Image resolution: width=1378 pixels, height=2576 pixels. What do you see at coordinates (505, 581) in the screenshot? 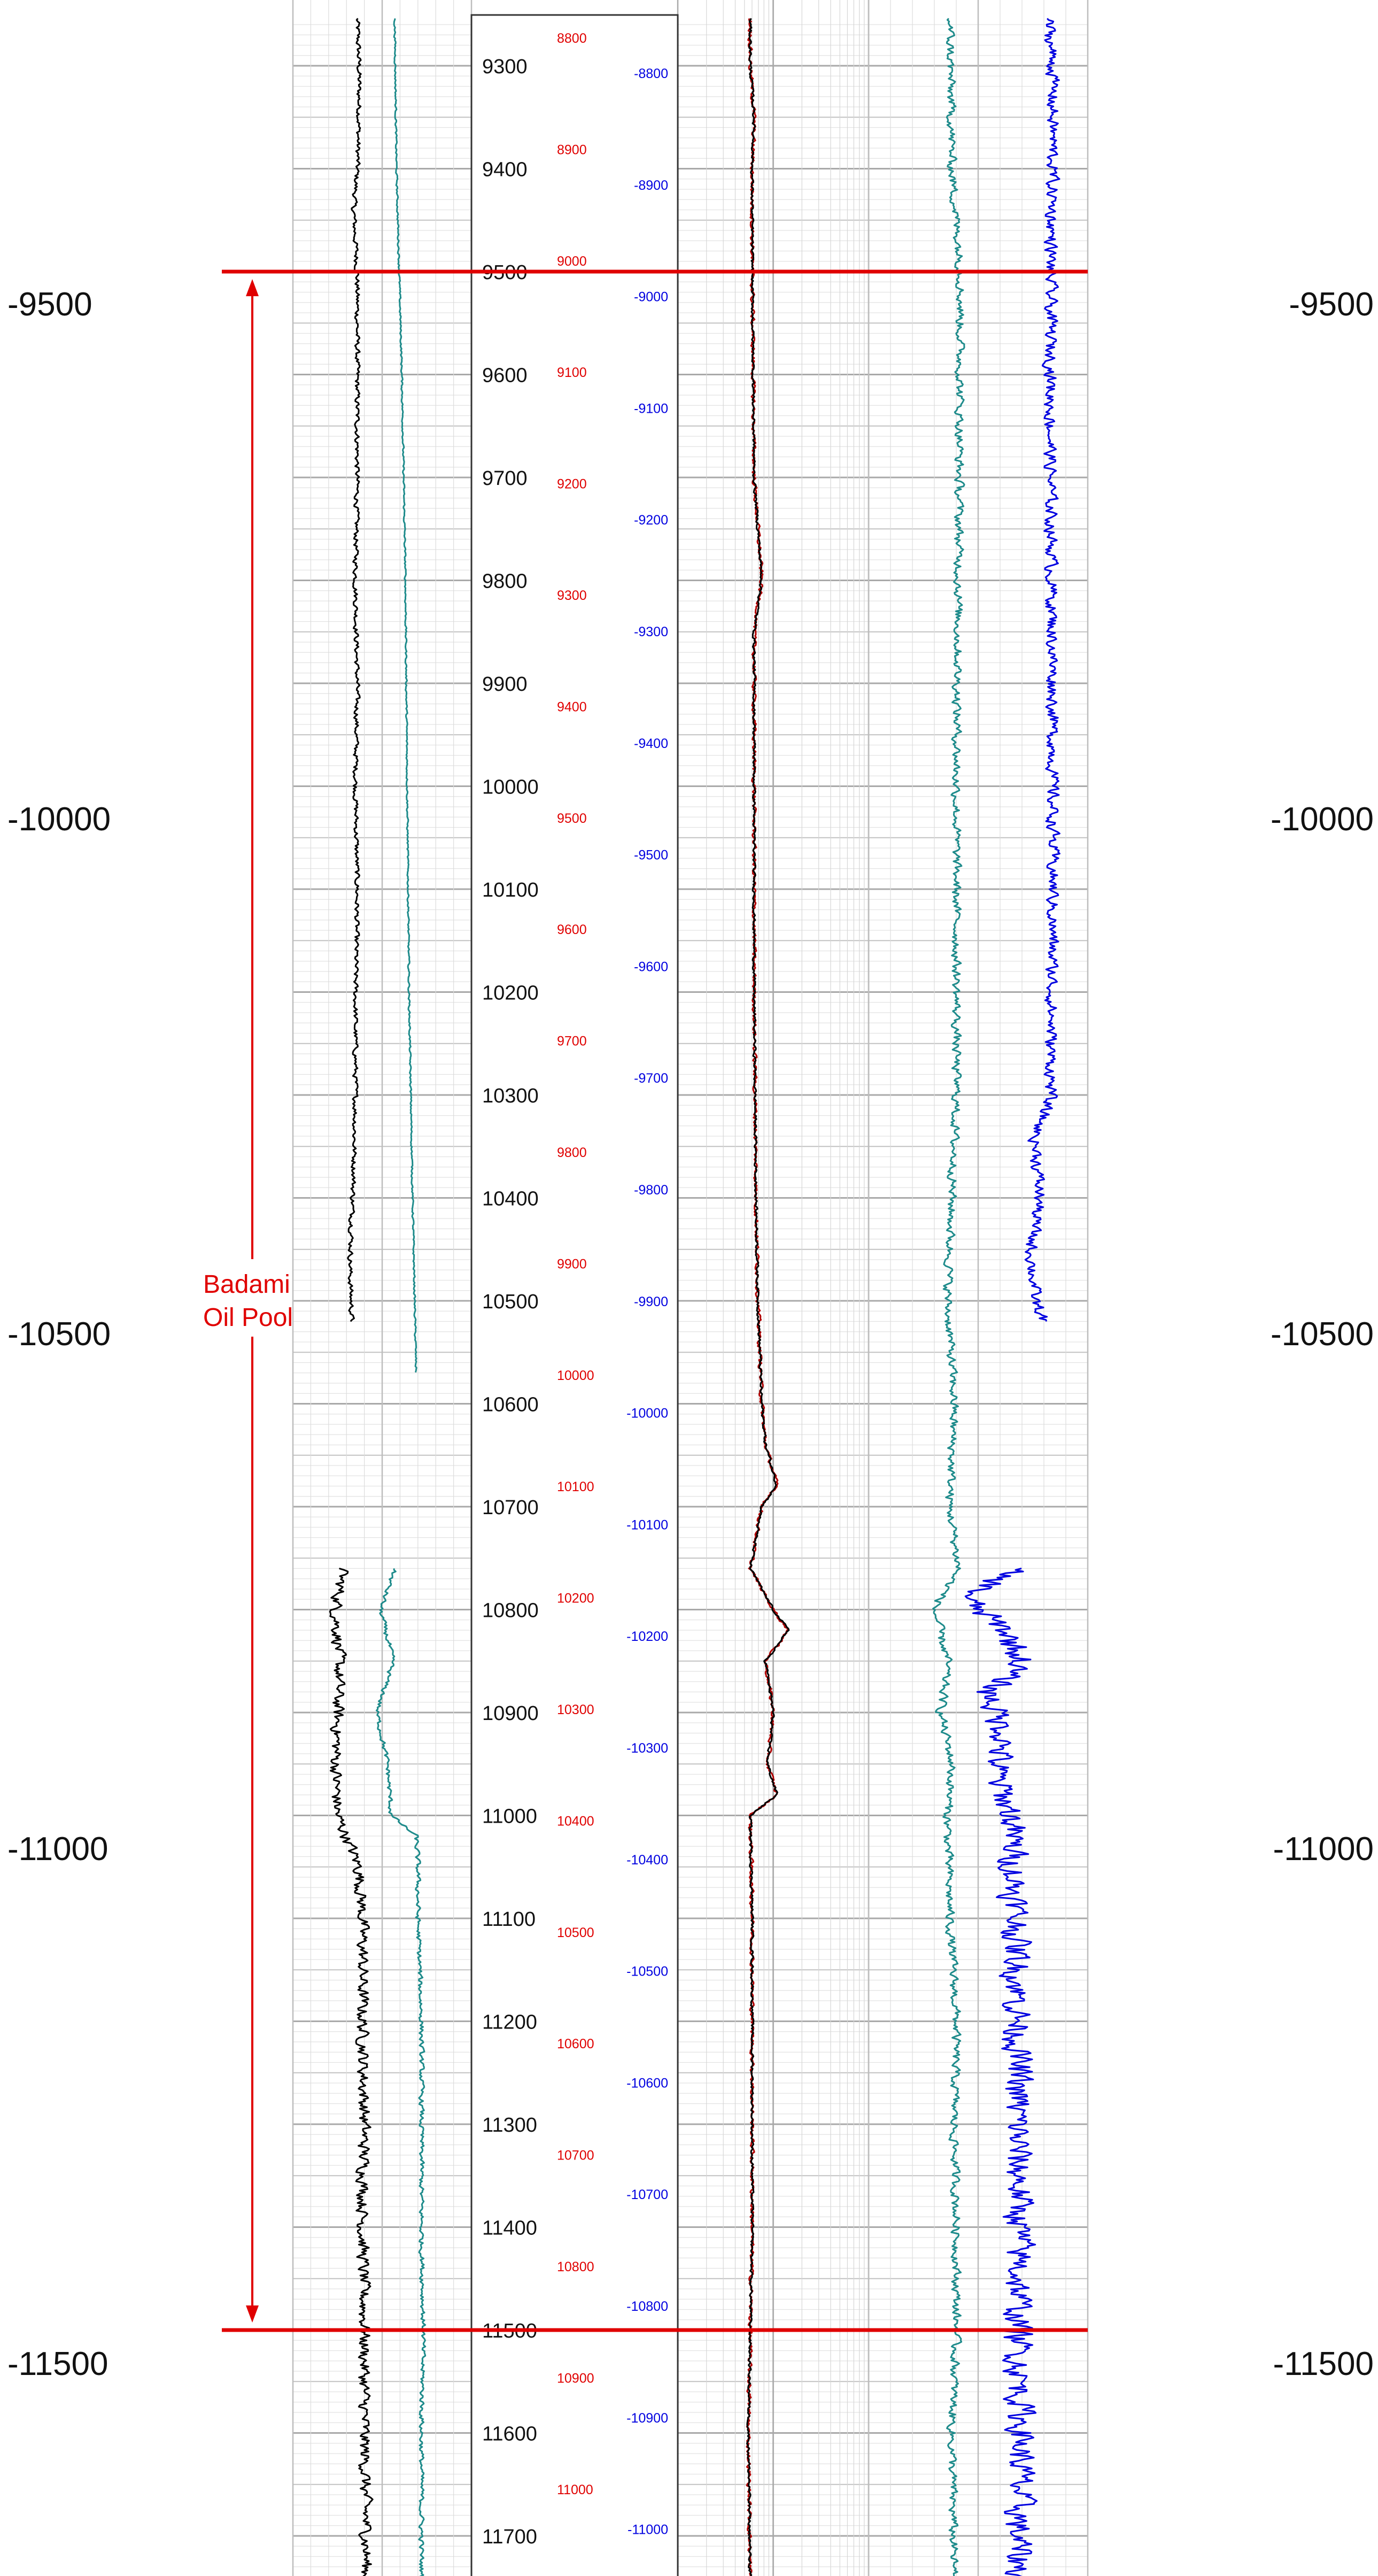
I see `md-tick-label: 9800` at bounding box center [505, 581].